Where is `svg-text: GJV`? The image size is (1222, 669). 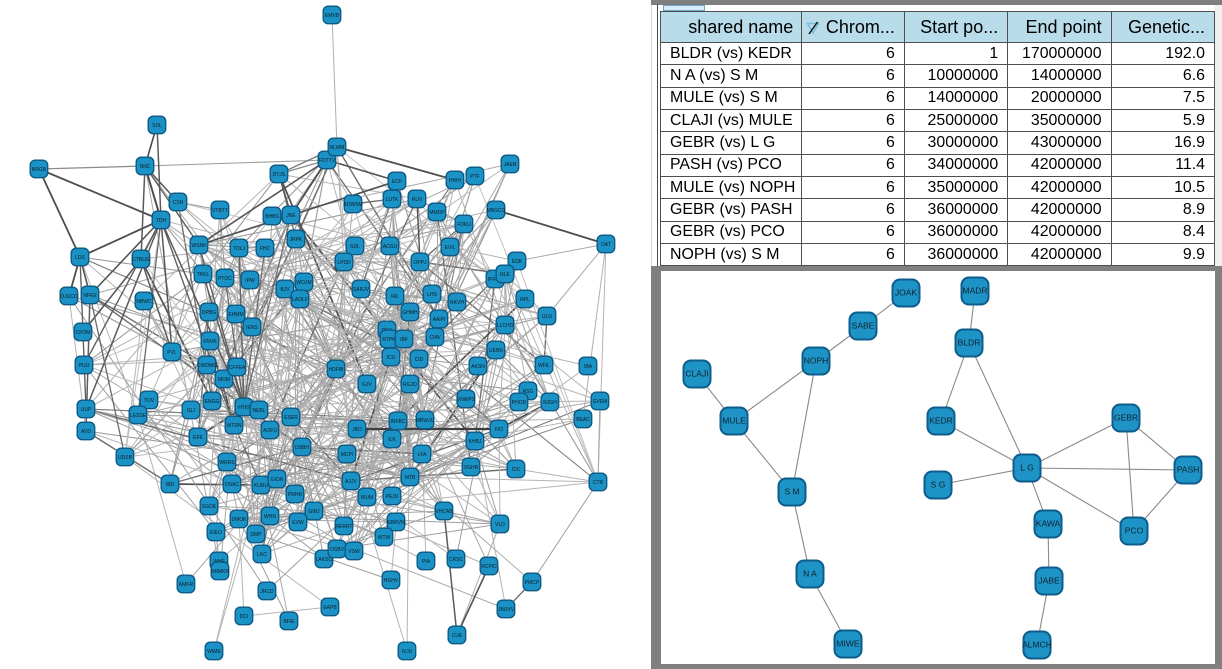
svg-text: GJV is located at coordinates (367, 385).